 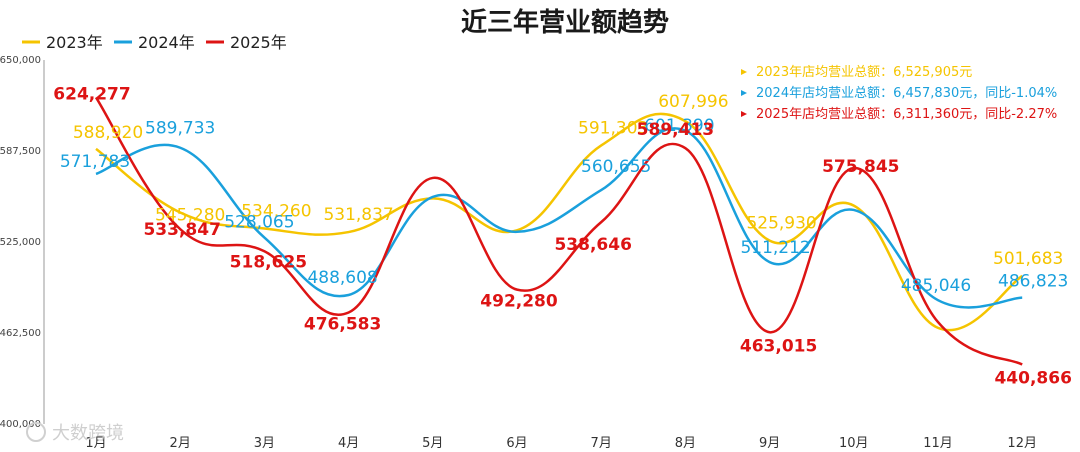 I want to click on watermark-text: 大数跨境, so click(x=88, y=433).